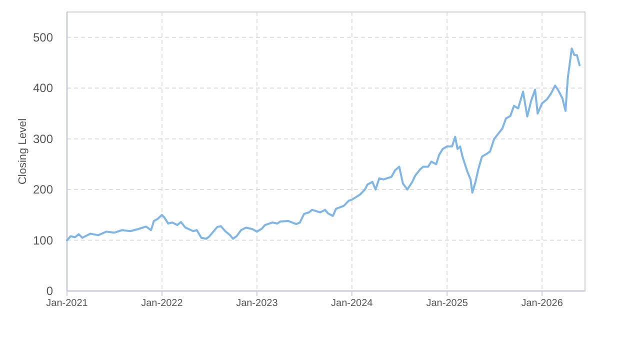  I want to click on y-tick-label: 200, so click(43, 189).